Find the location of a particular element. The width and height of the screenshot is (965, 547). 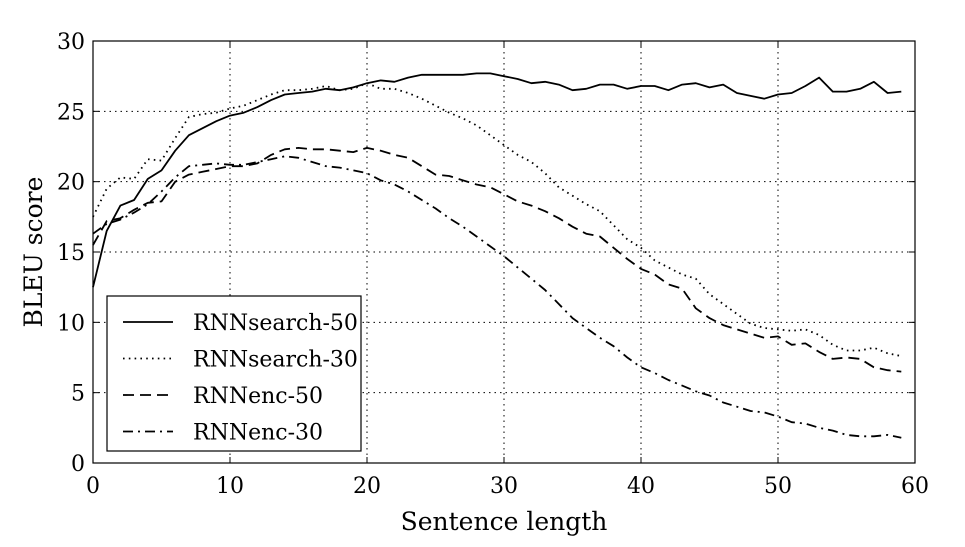

x-tick-label: 20 is located at coordinates (367, 486).